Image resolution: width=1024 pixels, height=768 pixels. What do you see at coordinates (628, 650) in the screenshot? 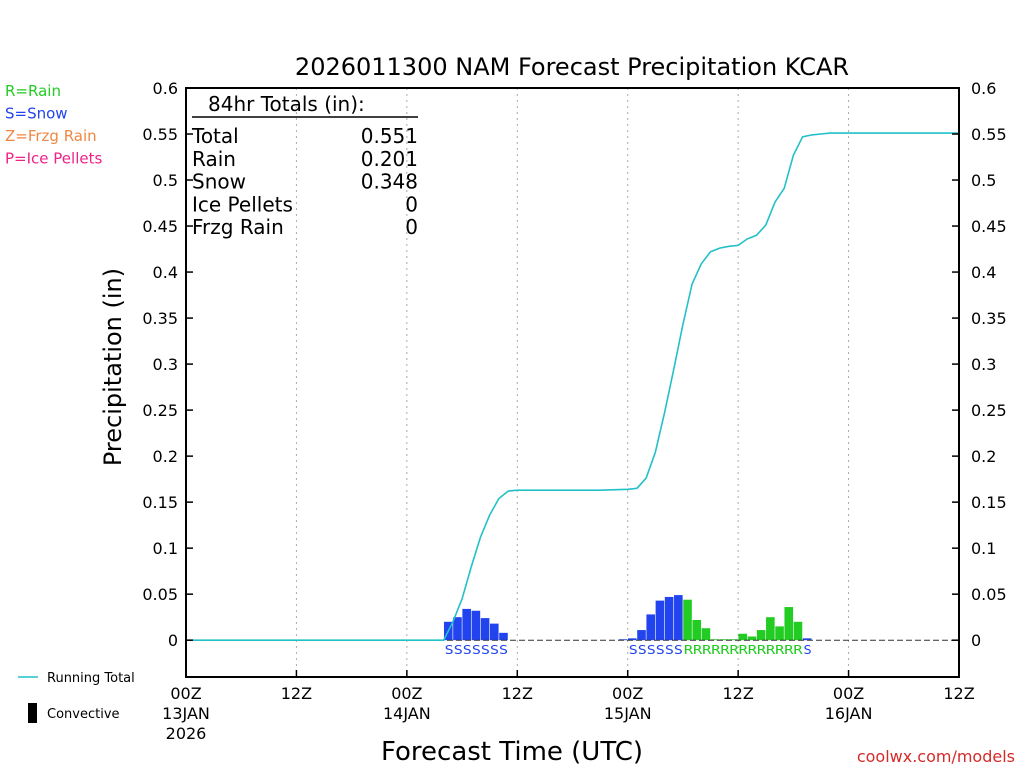
I see `ptype-strip: SSSSSSS SSSSSS RRRRRRRRRRRRR S` at bounding box center [628, 650].